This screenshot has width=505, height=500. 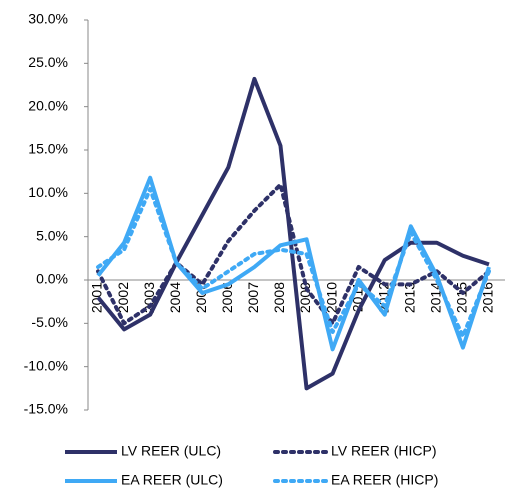 I want to click on y-tick-label: 15.0%, so click(x=48, y=149).